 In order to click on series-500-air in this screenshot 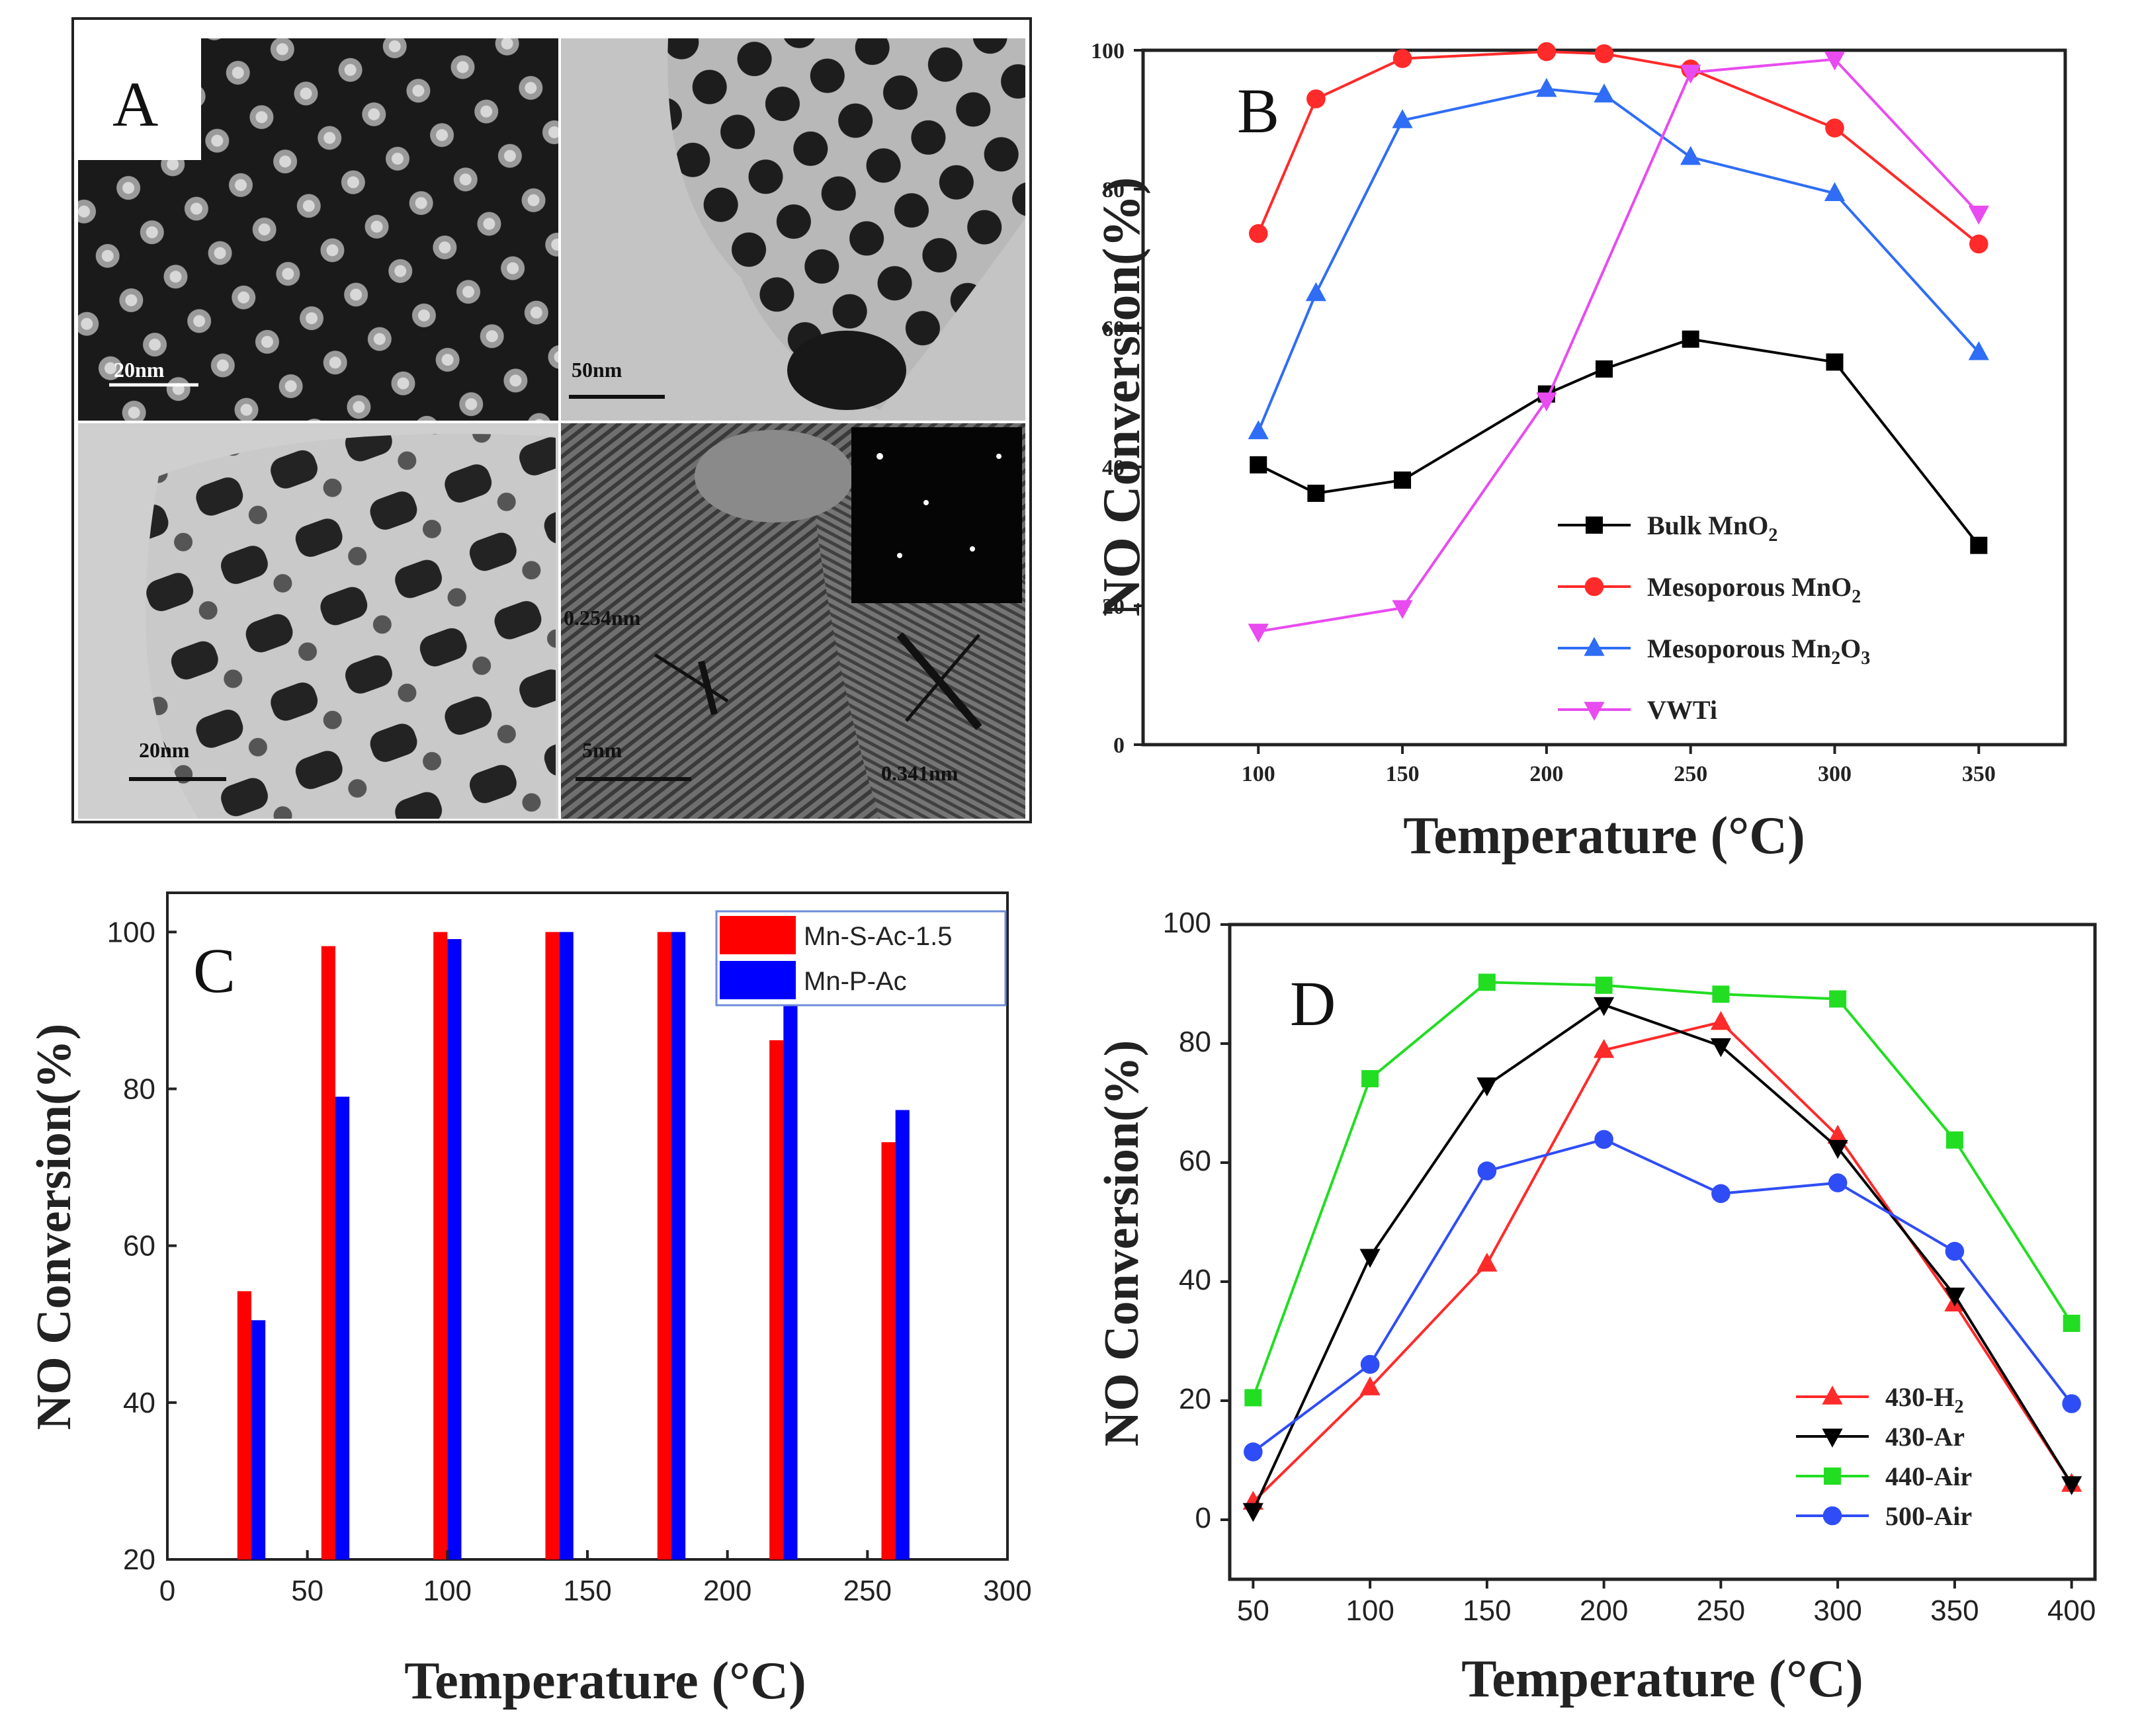, I will do `click(1663, 1296)`.